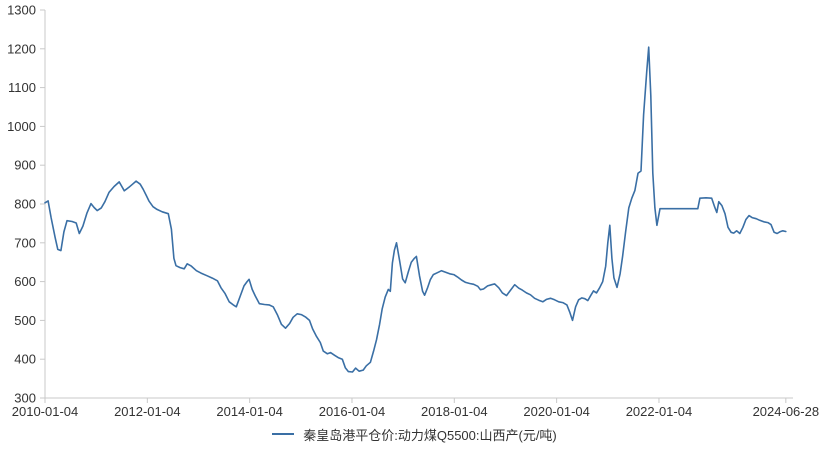  I want to click on x-axis-tick-label: 2022-01-04, so click(659, 411).